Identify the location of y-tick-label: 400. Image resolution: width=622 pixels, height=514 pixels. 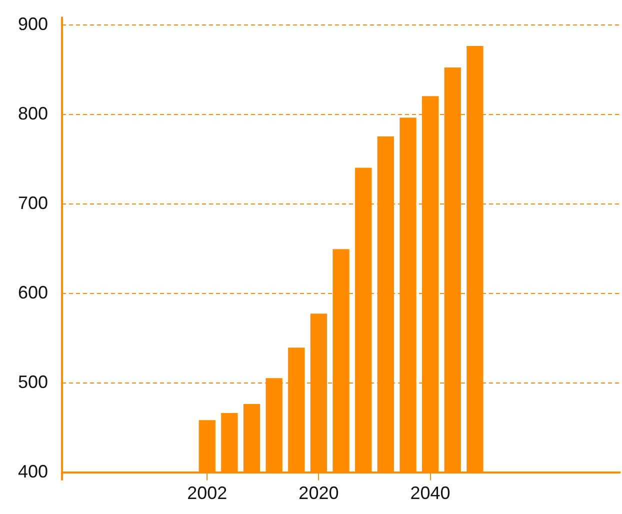
(33, 471).